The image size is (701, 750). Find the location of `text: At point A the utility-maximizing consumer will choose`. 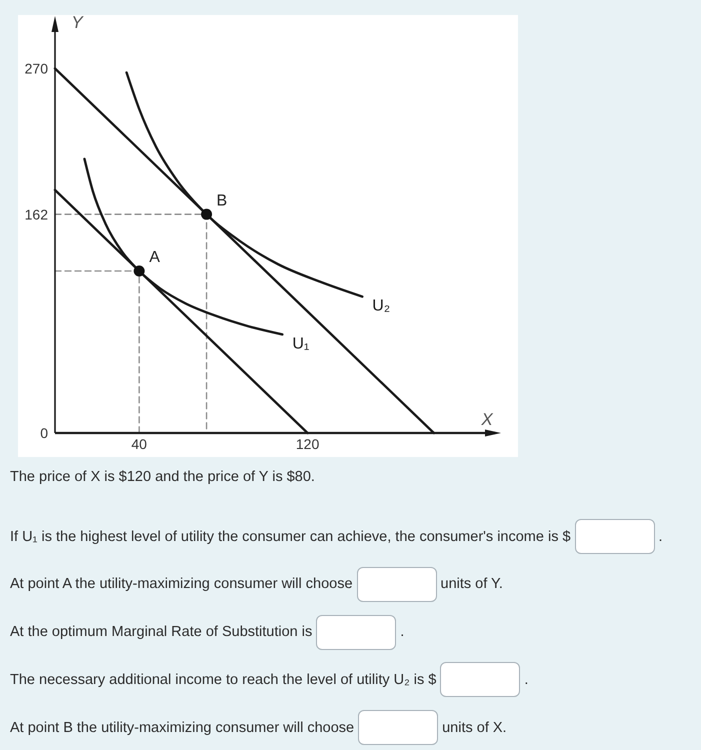

text: At point A the utility-maximizing consumer will choose is located at coordinates (181, 584).